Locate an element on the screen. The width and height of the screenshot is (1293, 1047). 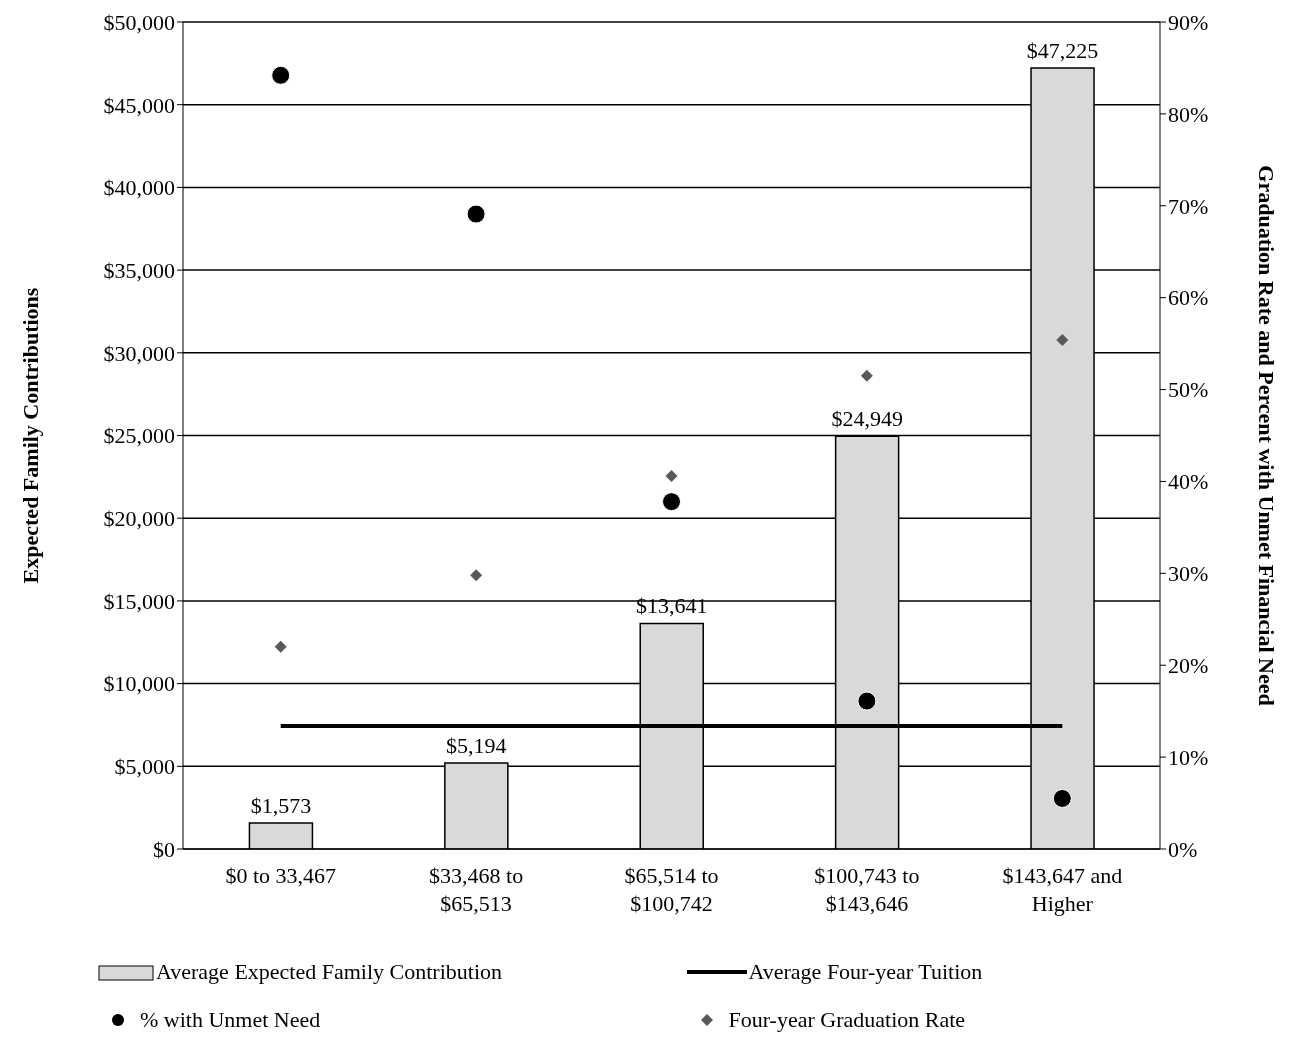
data-label: $24,949 is located at coordinates (867, 419).